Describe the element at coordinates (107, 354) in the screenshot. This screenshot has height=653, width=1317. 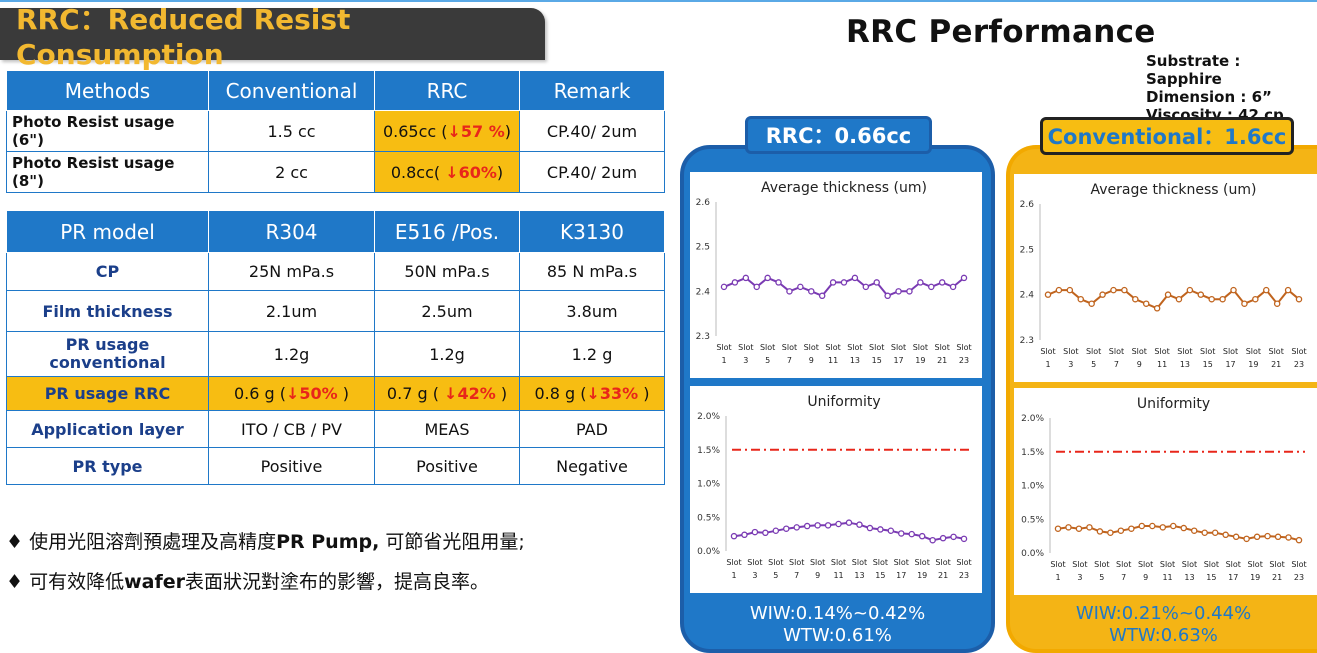
I see `row-label: PR usage conventional` at that location.